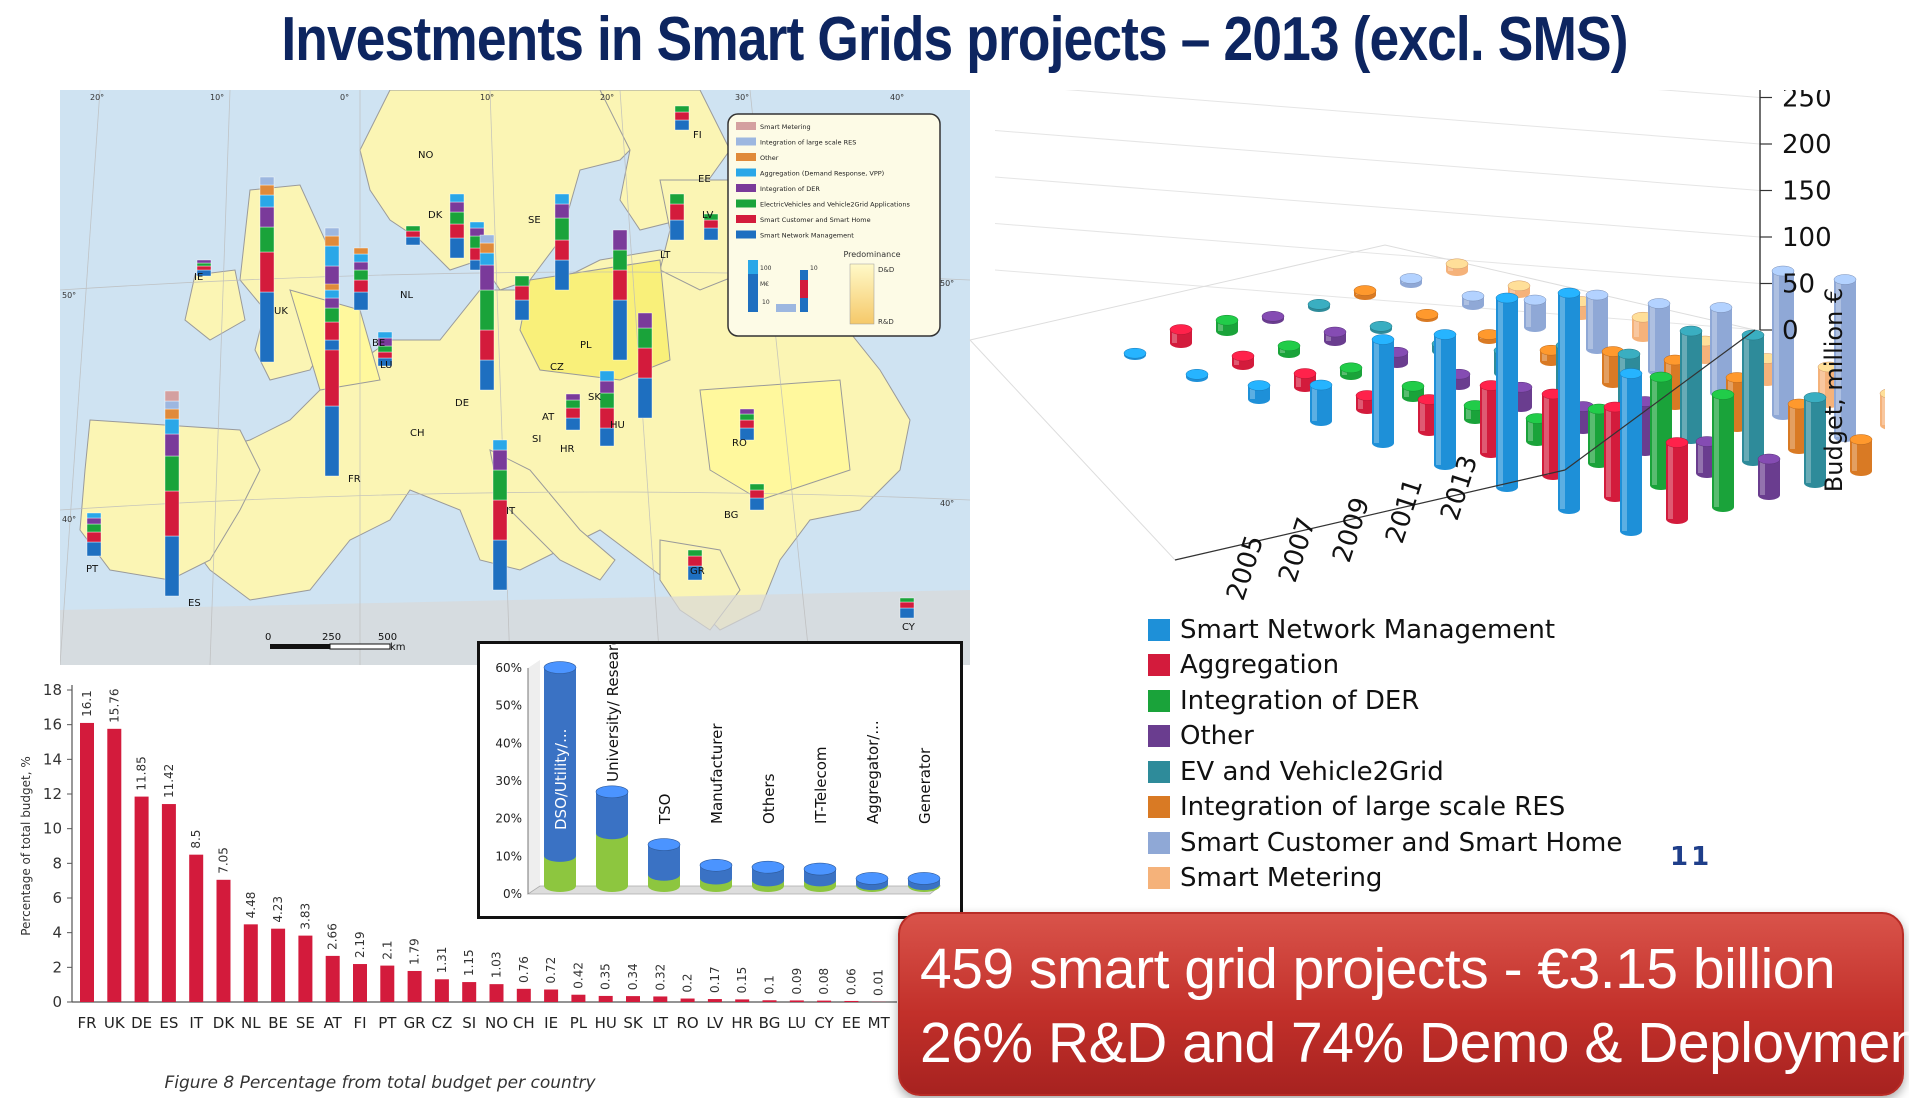  I want to click on longitude-label: 20°, so click(607, 97).